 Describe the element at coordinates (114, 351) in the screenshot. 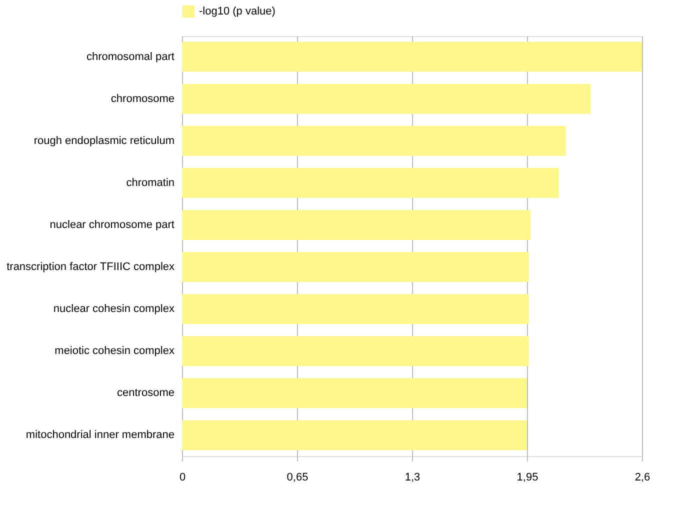

I see `y-tick-label: meiotic cohesin complex` at that location.